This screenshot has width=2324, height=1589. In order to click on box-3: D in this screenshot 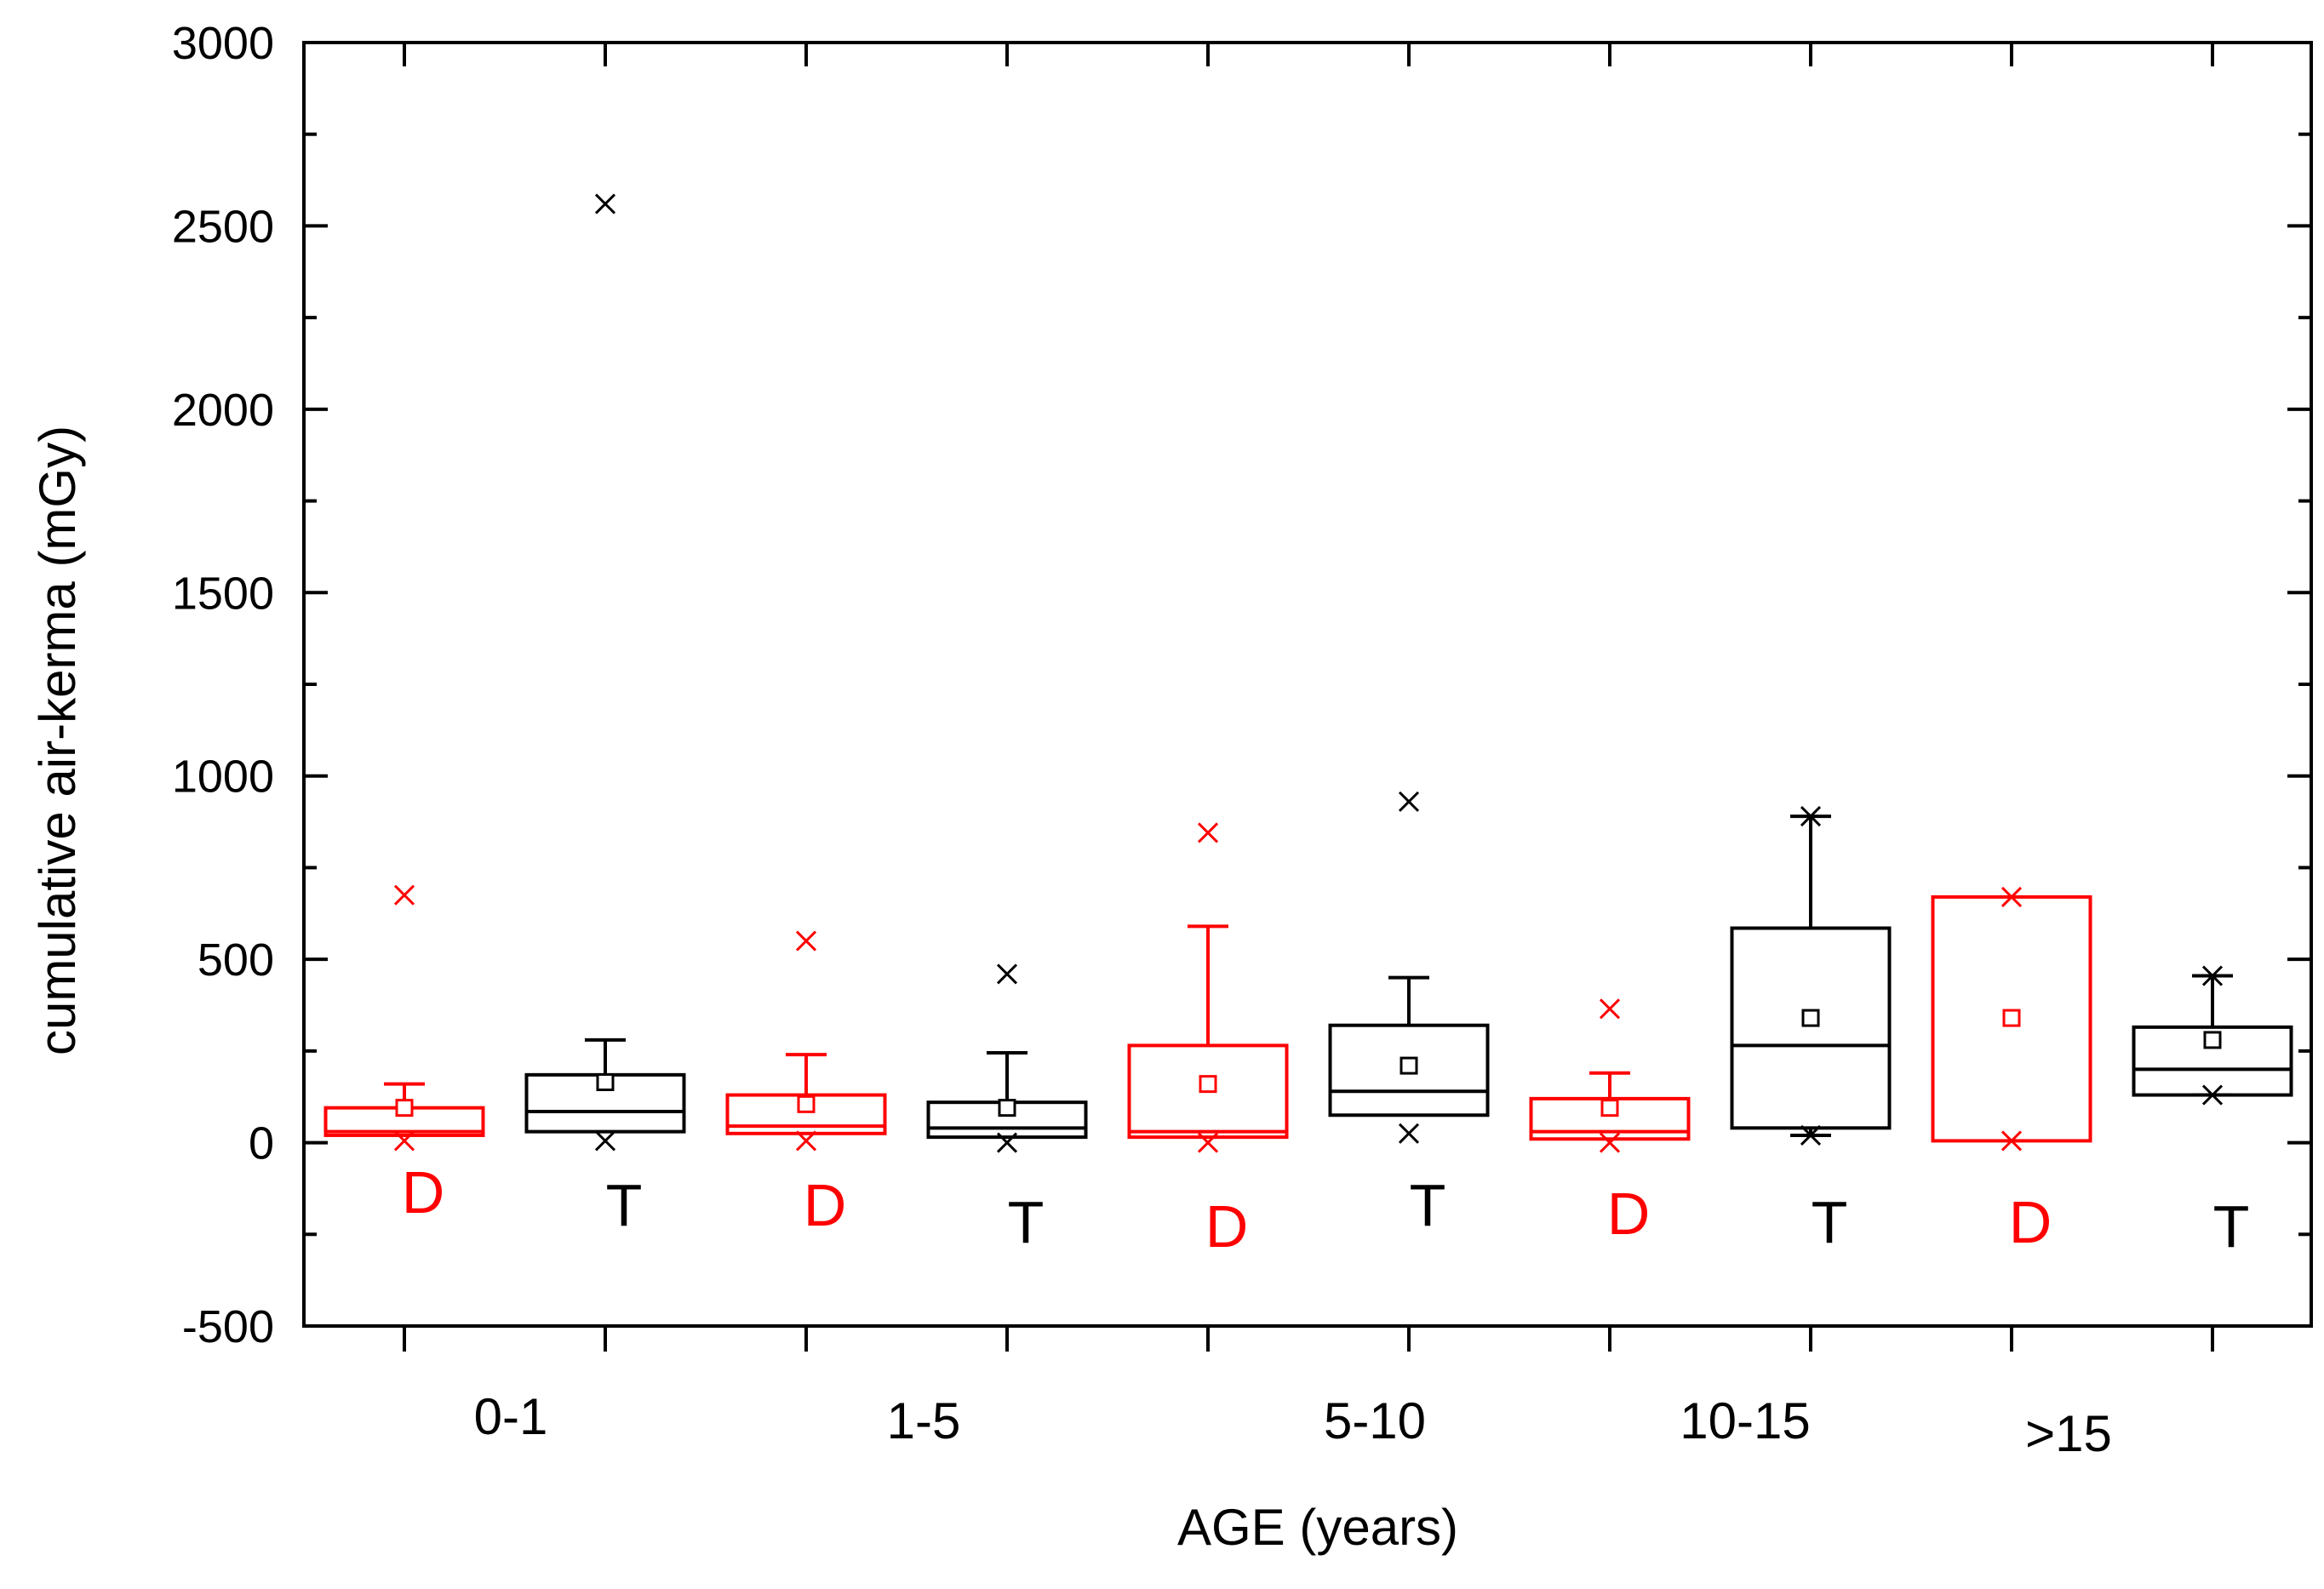, I will do `click(806, 1084)`.